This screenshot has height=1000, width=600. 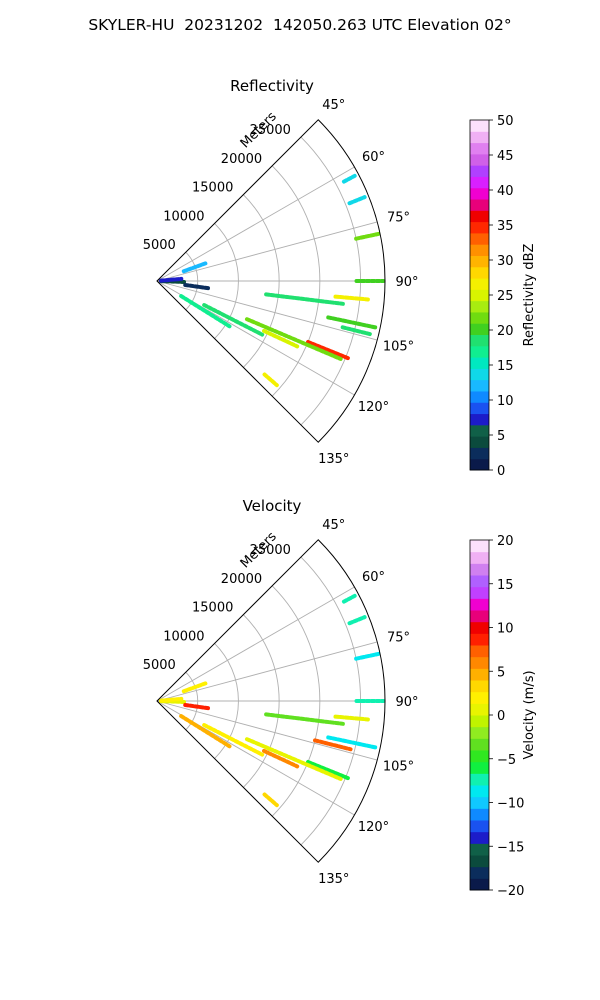 What do you see at coordinates (505, 261) in the screenshot?
I see `colorbar-tick-label: 30` at bounding box center [505, 261].